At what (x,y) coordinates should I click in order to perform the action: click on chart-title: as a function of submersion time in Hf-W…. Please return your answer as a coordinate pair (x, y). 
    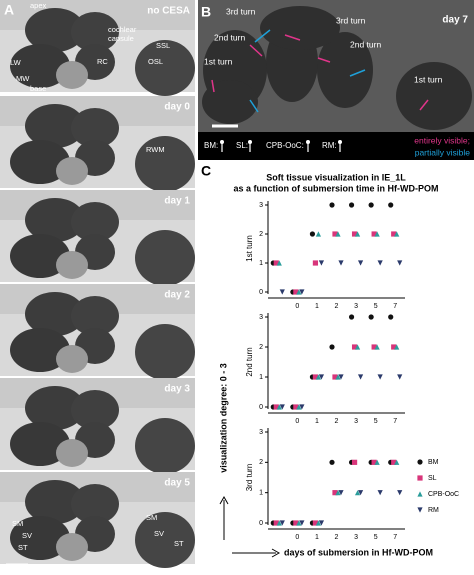
    Looking at the image, I should click on (335, 188).